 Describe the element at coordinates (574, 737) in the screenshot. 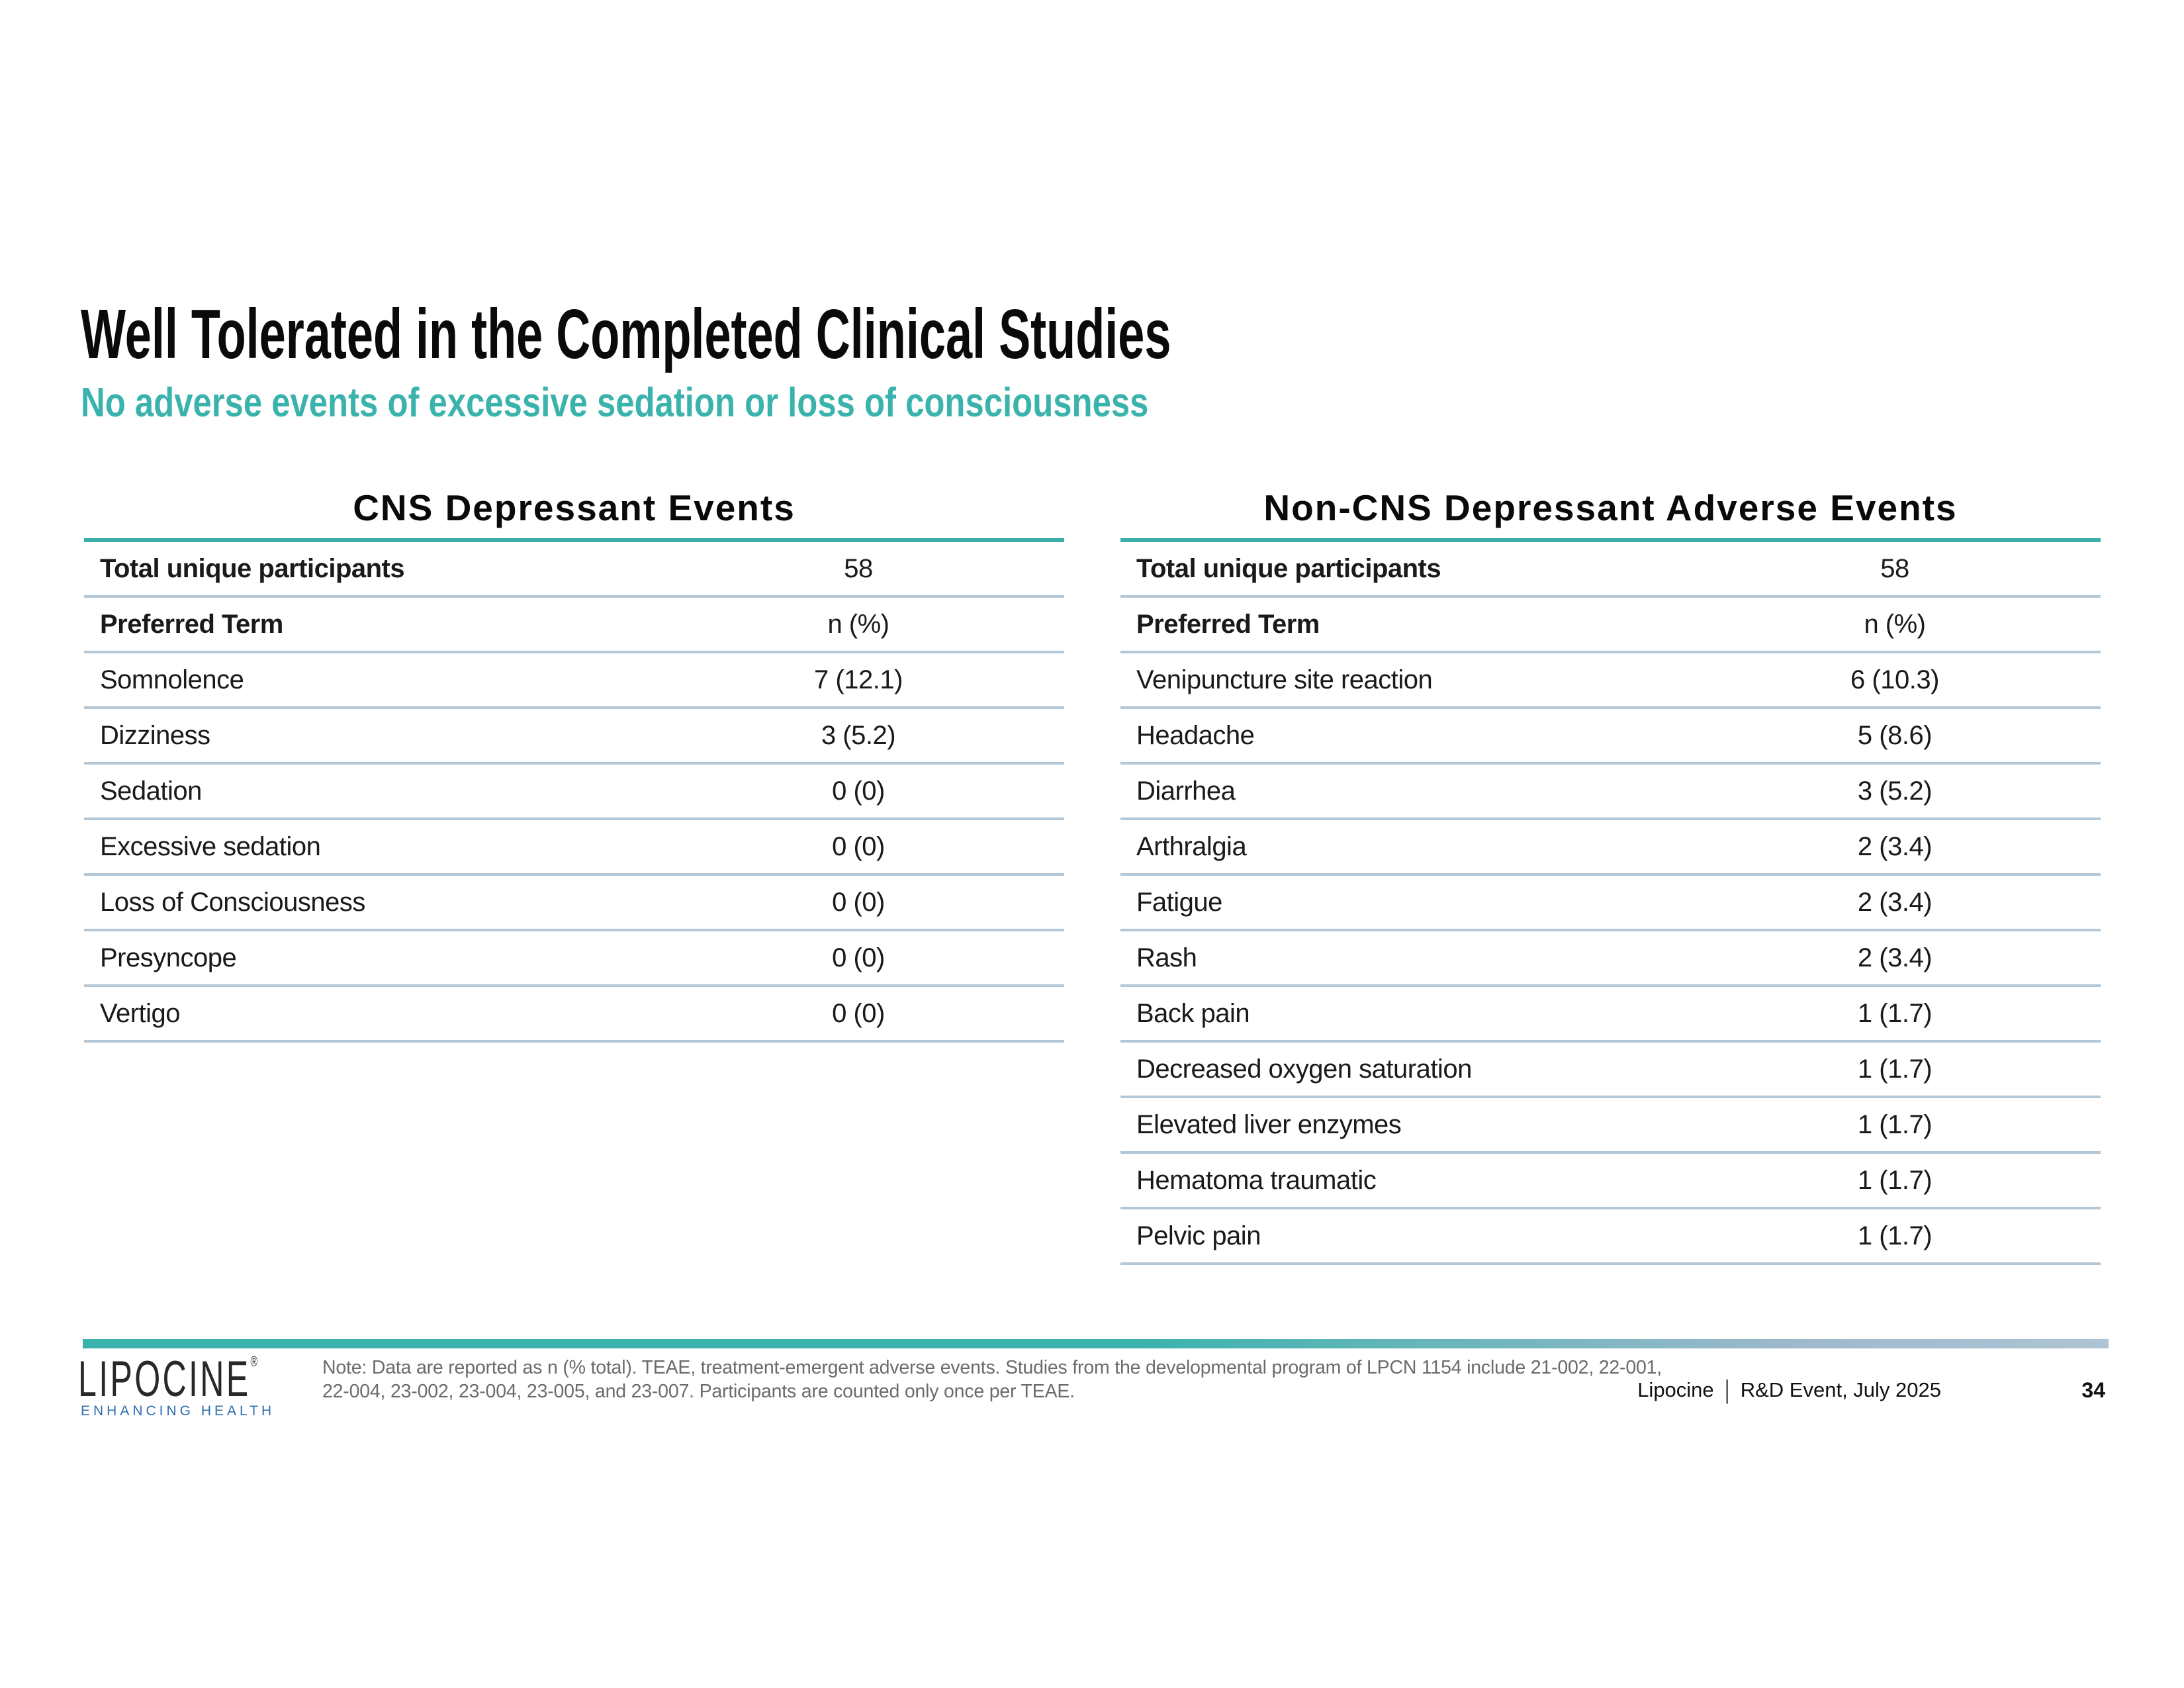

I see `table-row: Dizziness 3 (5.2)` at that location.